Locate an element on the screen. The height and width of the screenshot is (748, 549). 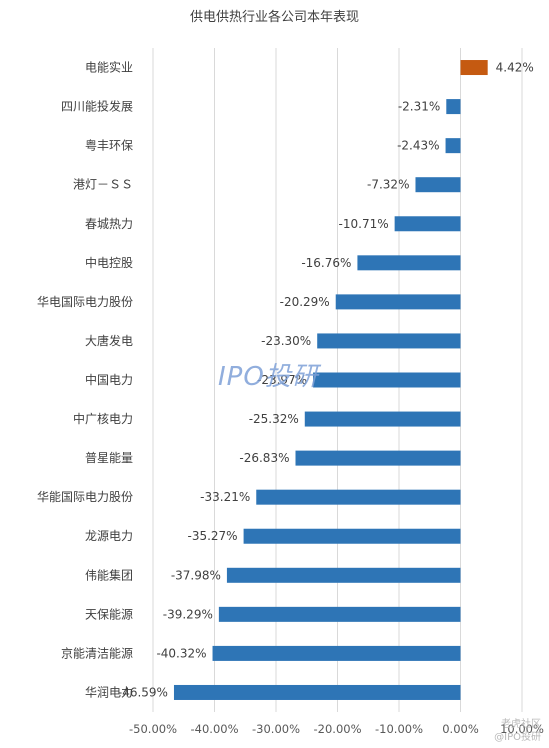
category-label: 电能实业 is located at coordinates (109, 67).